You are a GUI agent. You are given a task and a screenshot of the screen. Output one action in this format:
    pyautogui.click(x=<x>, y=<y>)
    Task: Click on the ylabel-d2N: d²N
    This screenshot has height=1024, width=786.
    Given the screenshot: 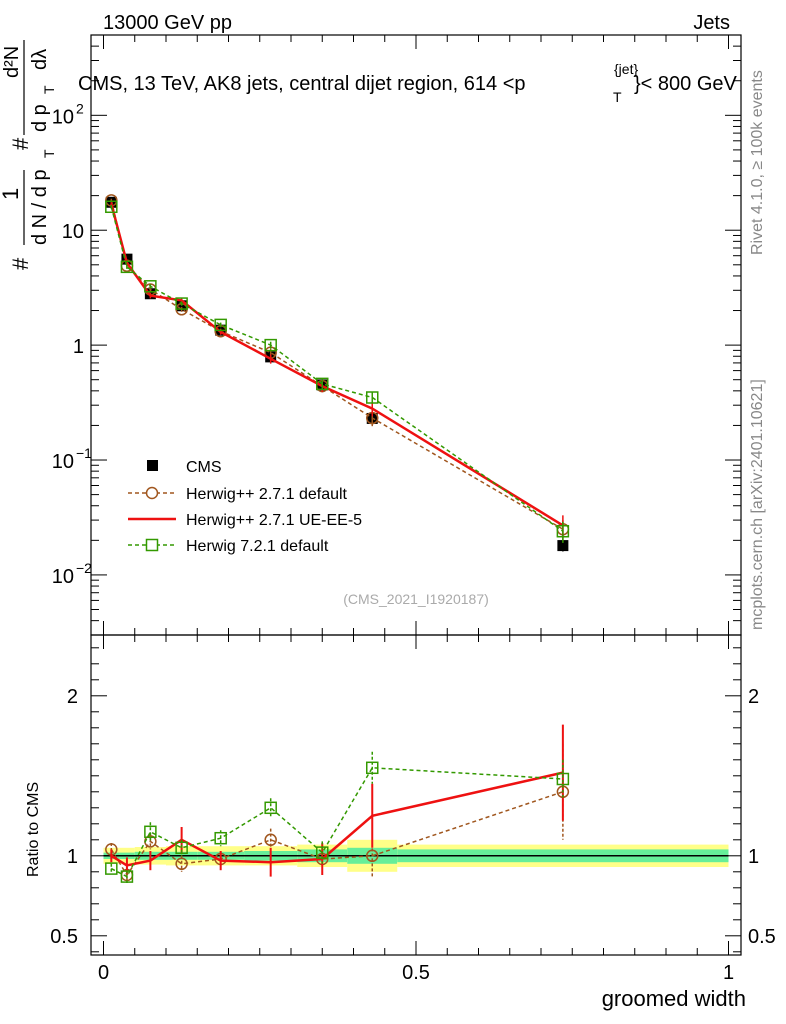 What is the action you would take?
    pyautogui.click(x=12, y=62)
    